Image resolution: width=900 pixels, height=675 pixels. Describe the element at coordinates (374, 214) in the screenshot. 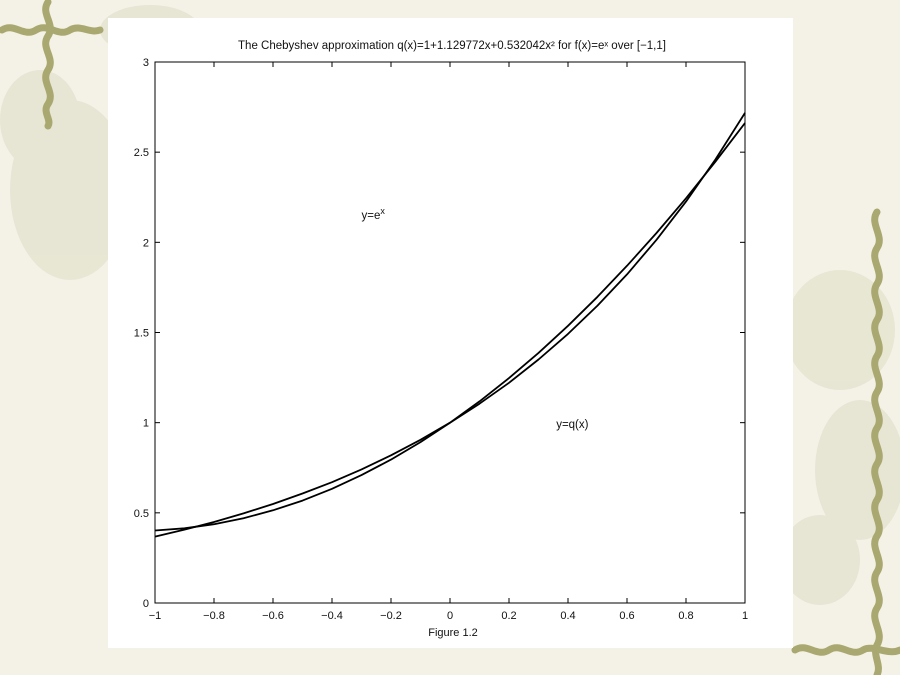

I see `series-annotation-0: y=ex` at that location.